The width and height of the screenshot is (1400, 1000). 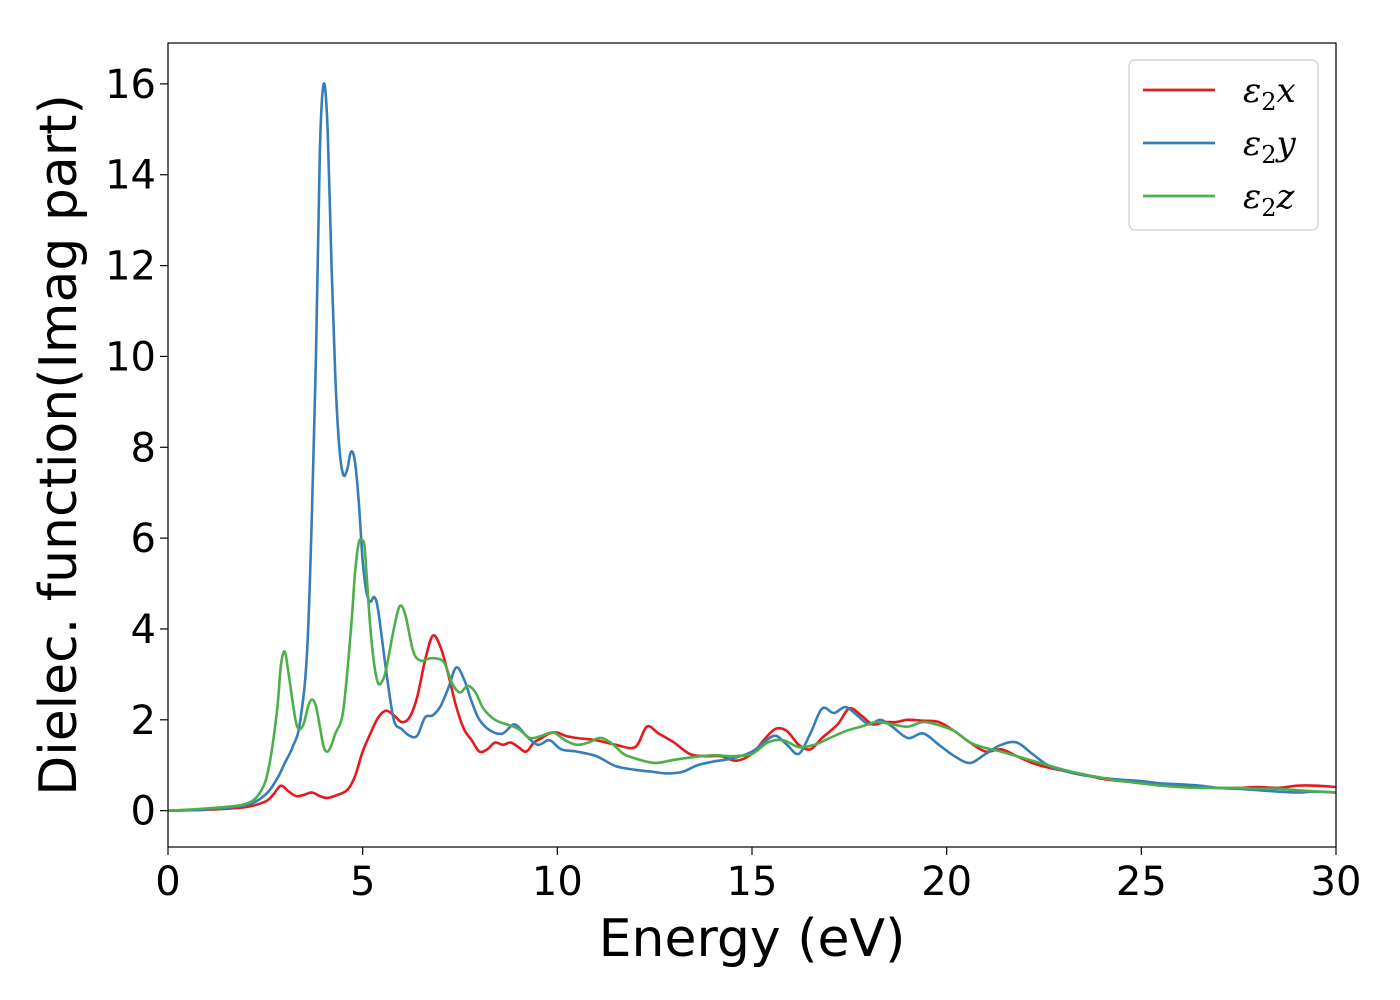 I want to click on x-axis: 0 5 10 15 20 25 30, so click(x=758, y=876).